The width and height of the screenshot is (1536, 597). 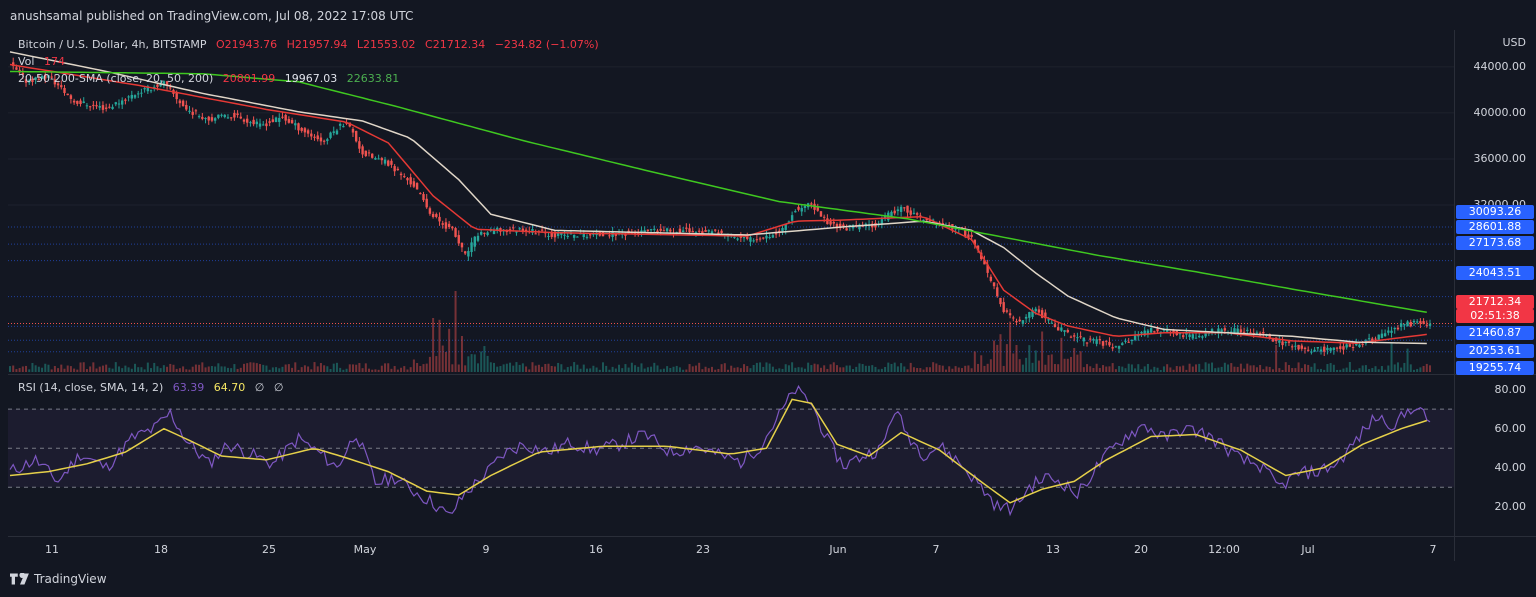 I want to click on tradingview-footer: TradingView, so click(x=58, y=579).